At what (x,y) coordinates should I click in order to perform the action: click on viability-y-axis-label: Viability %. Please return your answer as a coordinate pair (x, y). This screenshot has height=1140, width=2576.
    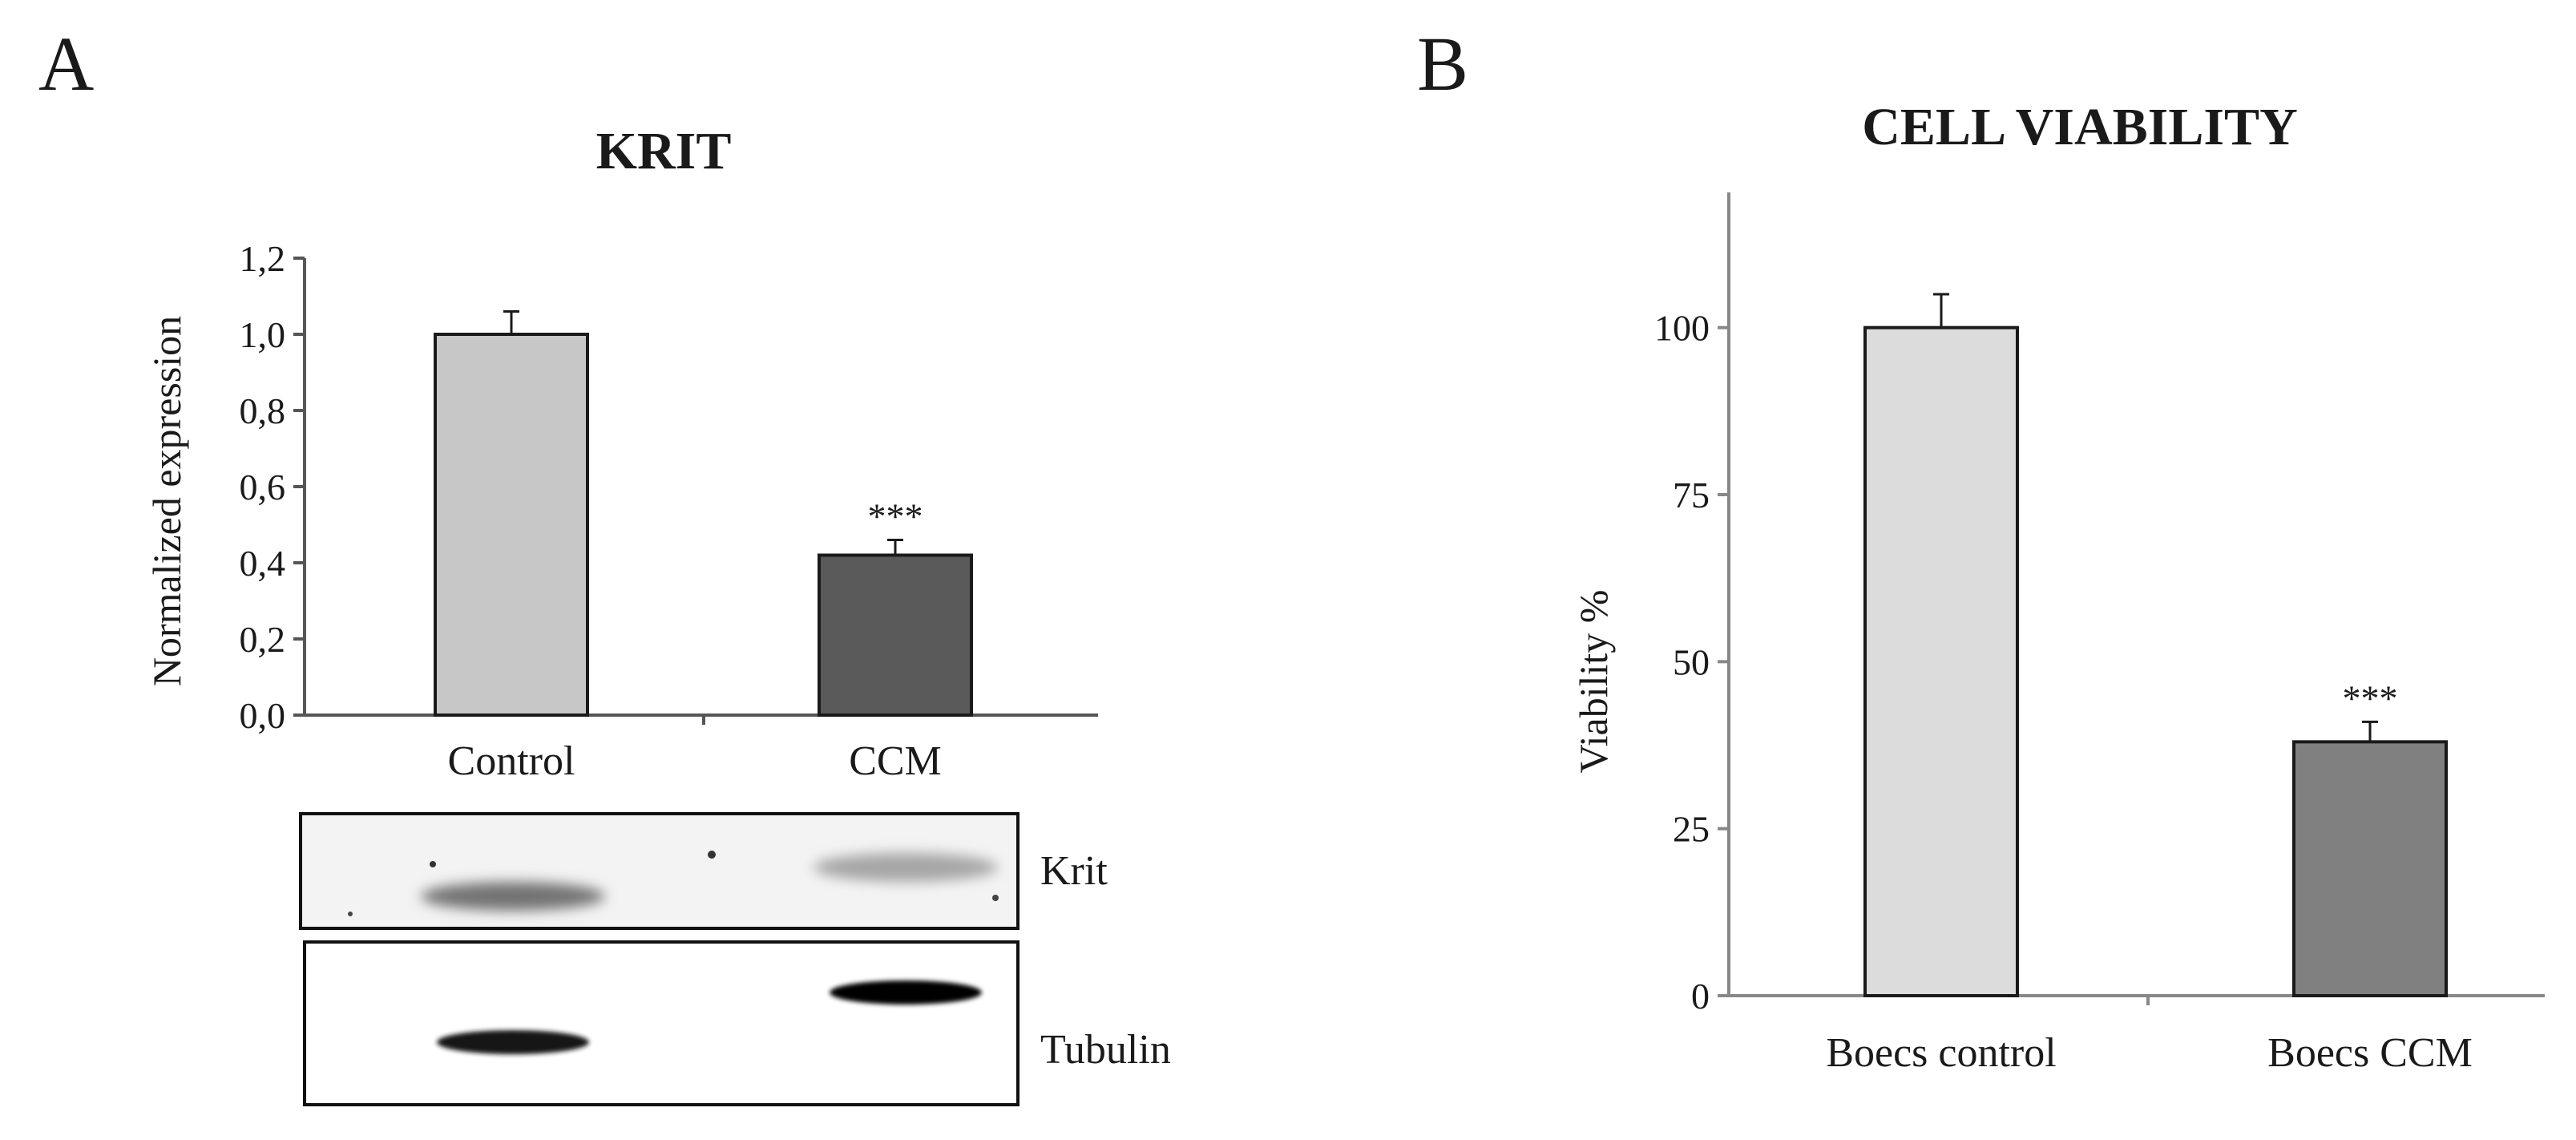
    Looking at the image, I should click on (1594, 682).